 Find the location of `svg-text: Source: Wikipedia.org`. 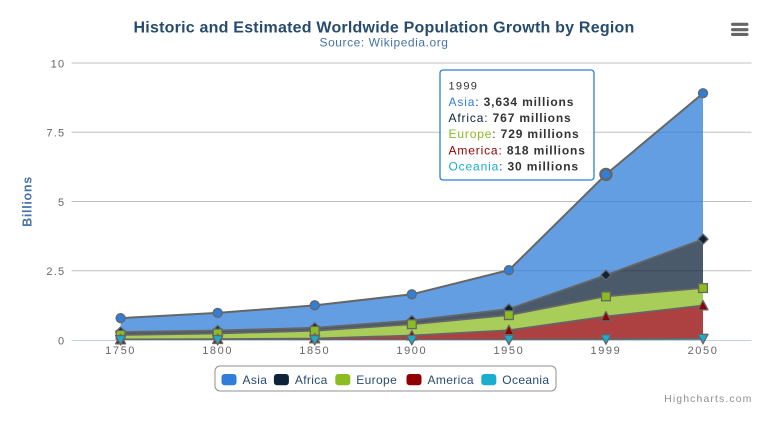

svg-text: Source: Wikipedia.org is located at coordinates (384, 43).